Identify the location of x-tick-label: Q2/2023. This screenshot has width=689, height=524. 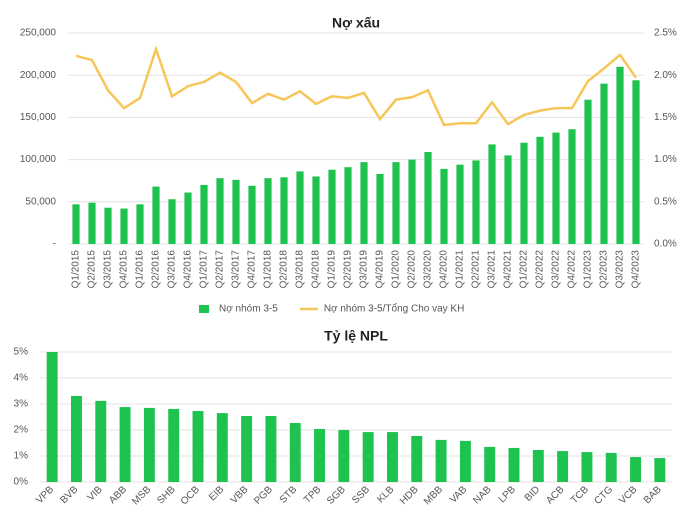
(604, 269).